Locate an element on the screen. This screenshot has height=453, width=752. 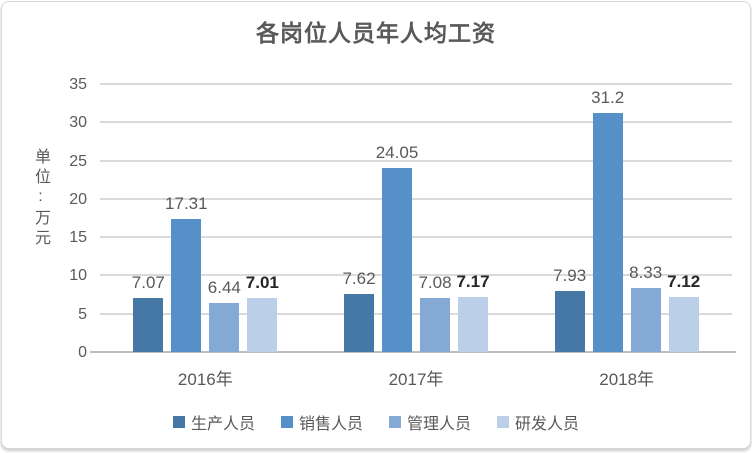
bar-value-label: 7.07 is located at coordinates (148, 282).